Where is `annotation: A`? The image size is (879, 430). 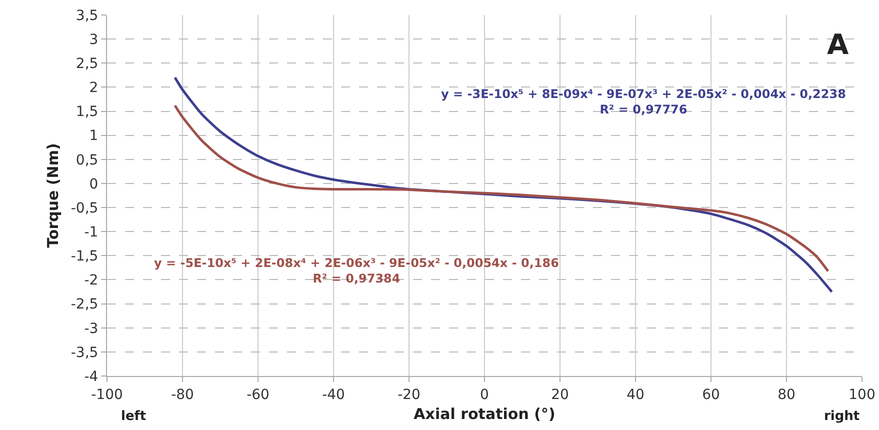
annotation: A is located at coordinates (838, 44).